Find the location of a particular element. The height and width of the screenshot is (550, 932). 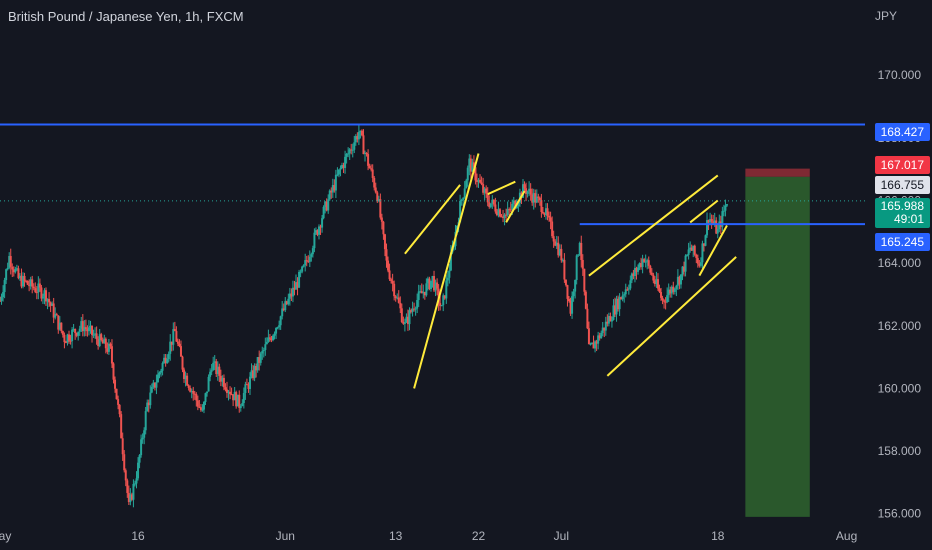

x-tick-label: 13 is located at coordinates (396, 536).